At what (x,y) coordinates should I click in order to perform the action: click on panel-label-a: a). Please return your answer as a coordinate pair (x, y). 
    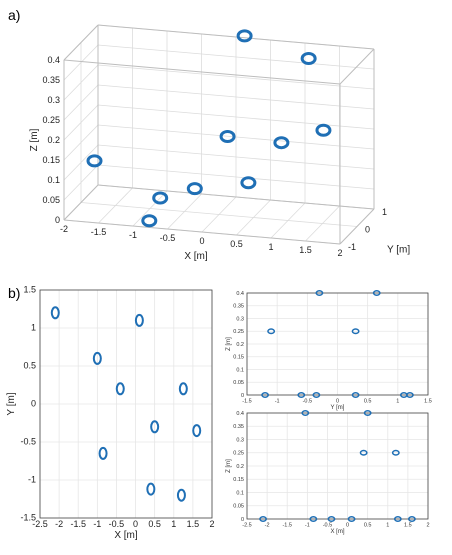
    Looking at the image, I should click on (14, 15).